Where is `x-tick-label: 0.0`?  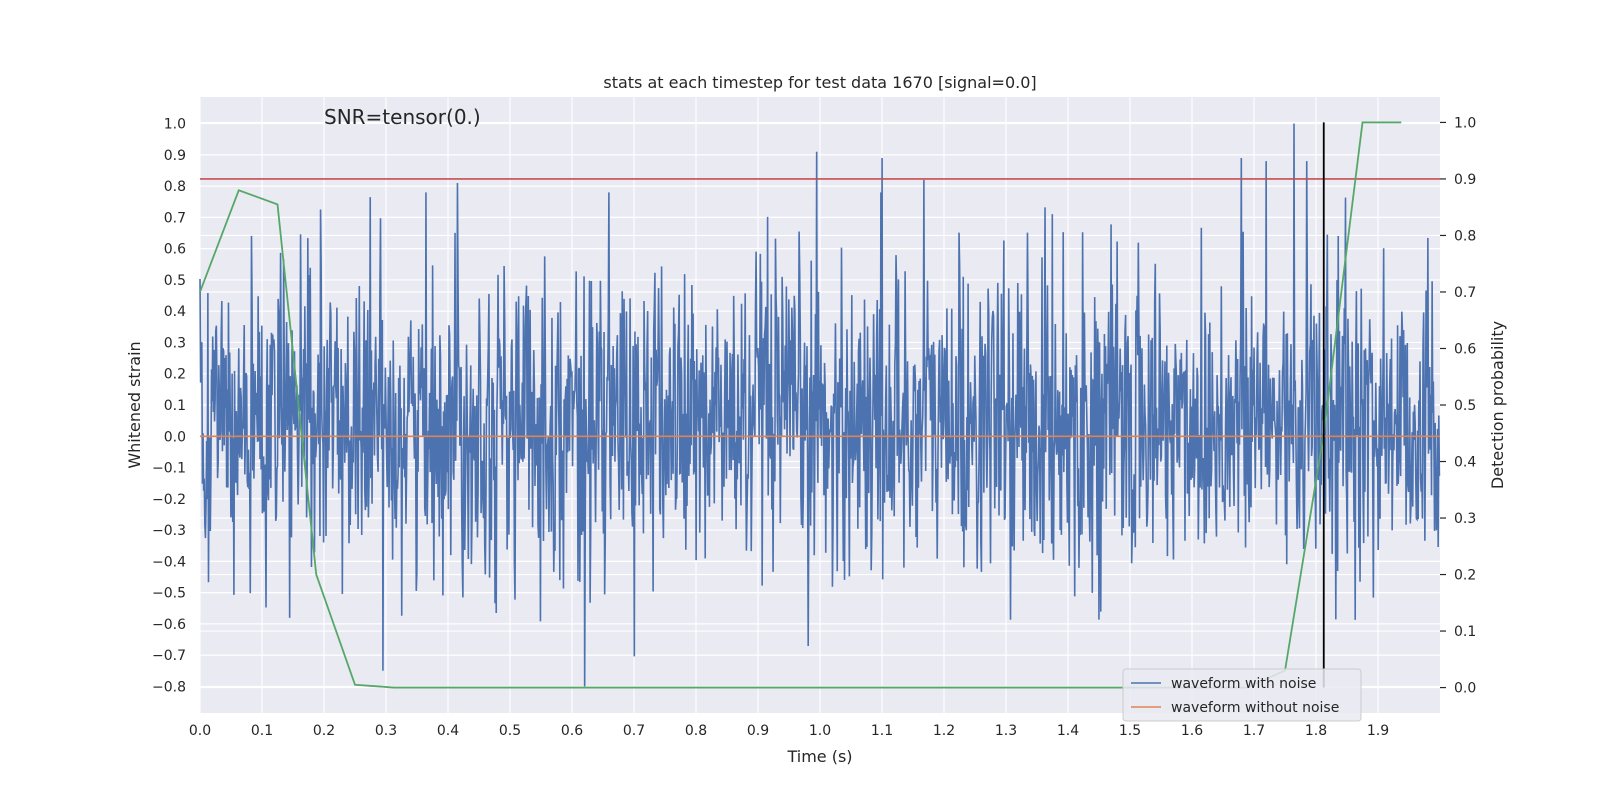
x-tick-label: 0.0 is located at coordinates (200, 731).